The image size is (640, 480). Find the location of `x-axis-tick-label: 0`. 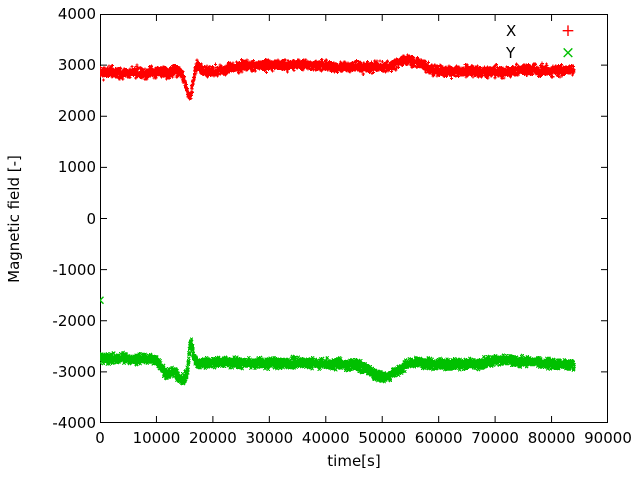

x-axis-tick-label: 0 is located at coordinates (100, 438).